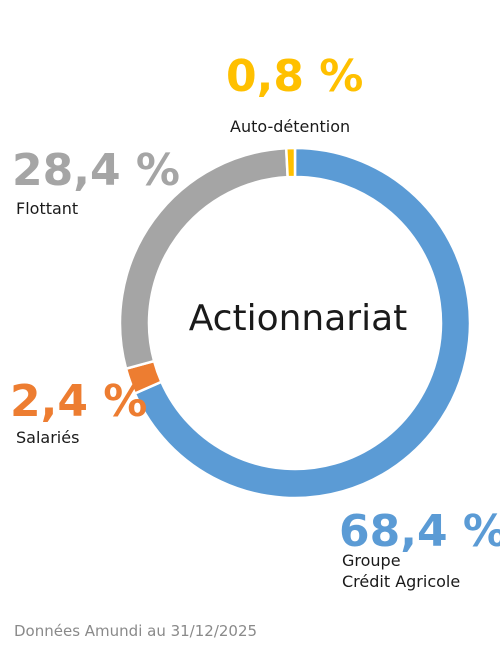  I want to click on chart-title: Actionnariat, so click(298, 318).